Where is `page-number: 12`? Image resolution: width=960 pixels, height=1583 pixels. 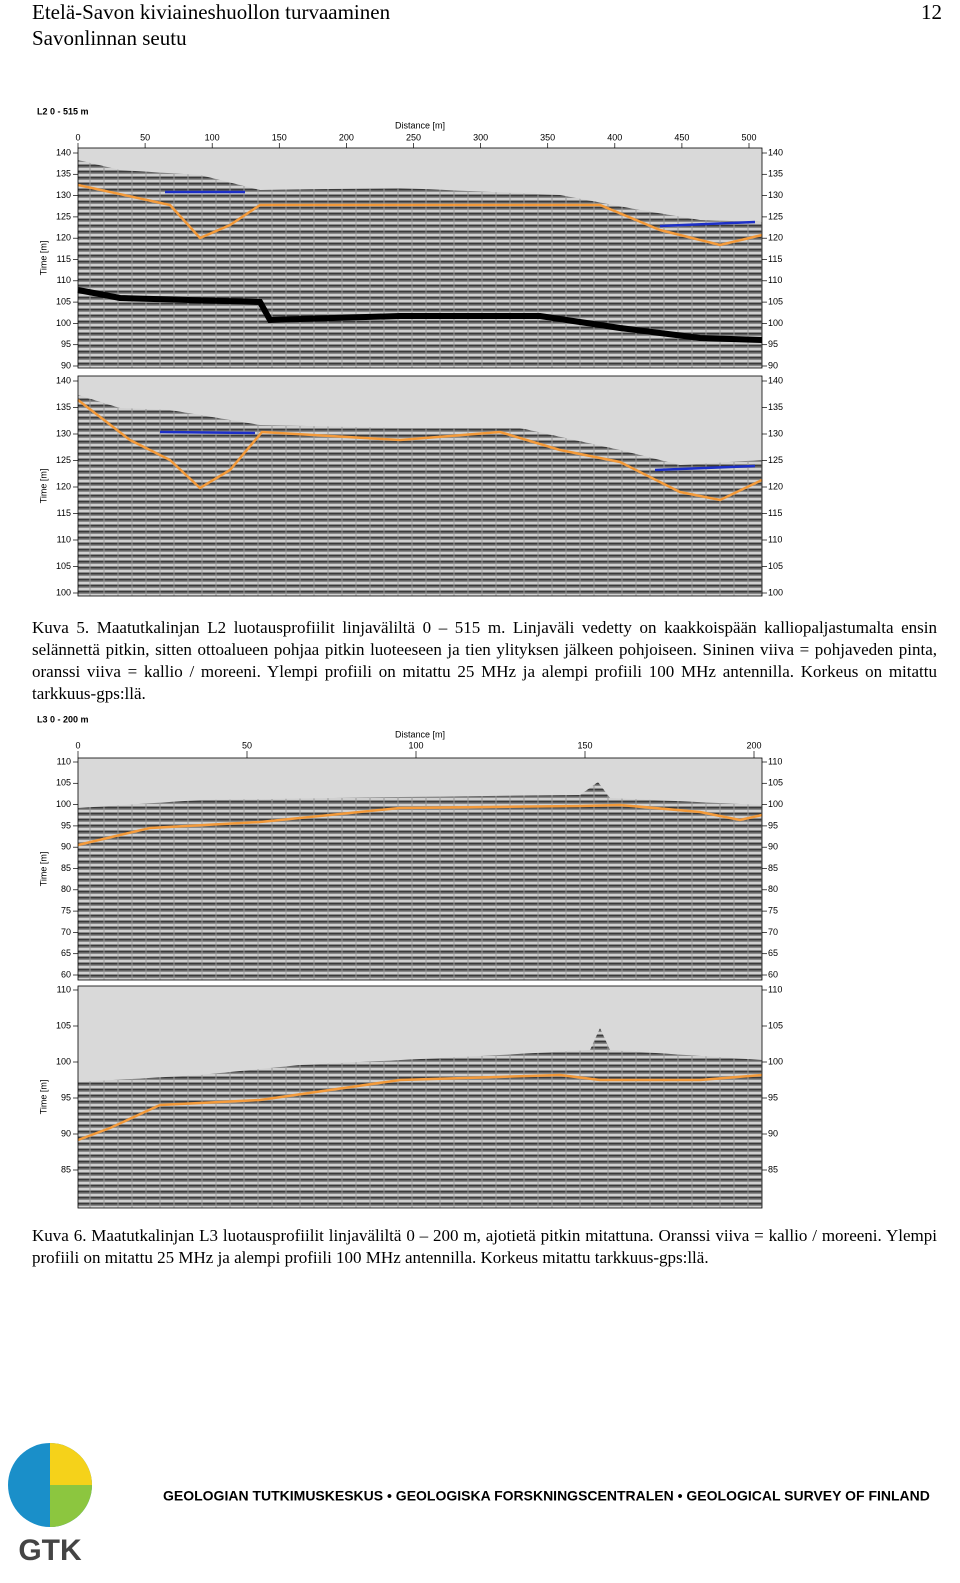
page-number: 12 is located at coordinates (931, 12).